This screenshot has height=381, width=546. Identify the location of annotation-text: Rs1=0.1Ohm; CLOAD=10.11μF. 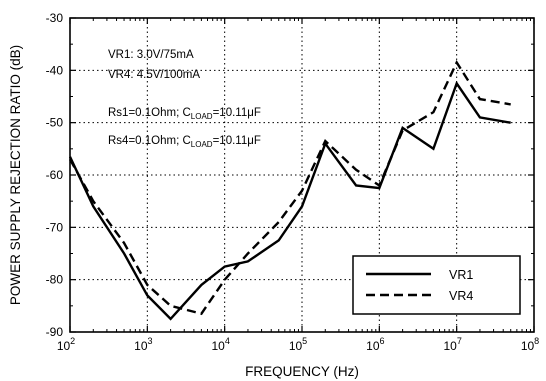
(184, 114).